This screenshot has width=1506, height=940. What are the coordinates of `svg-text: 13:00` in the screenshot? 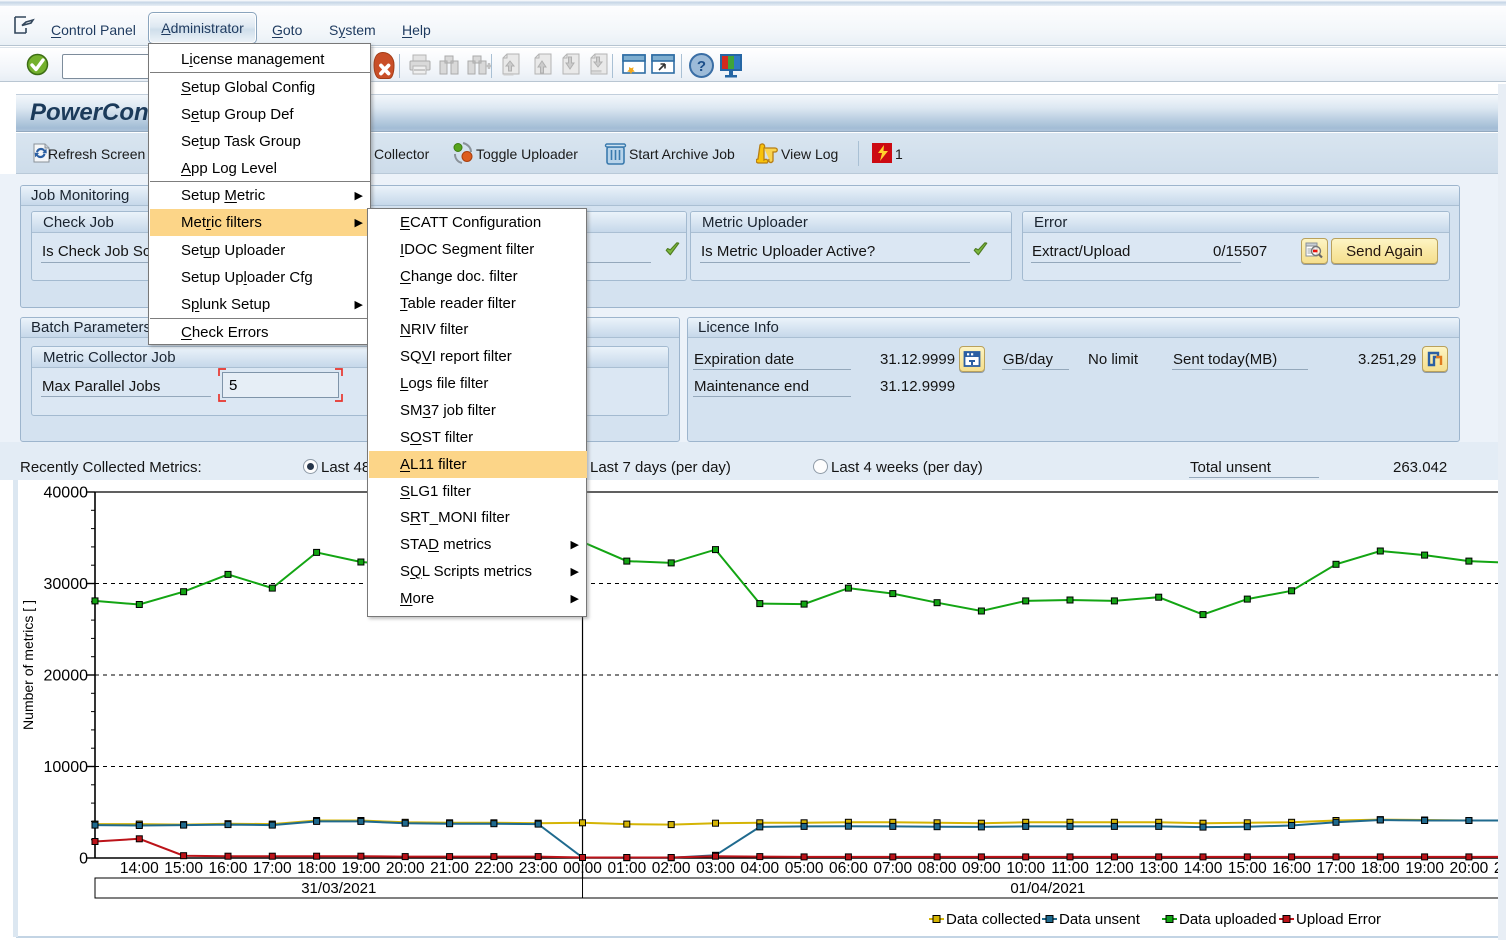 It's located at (1158, 868).